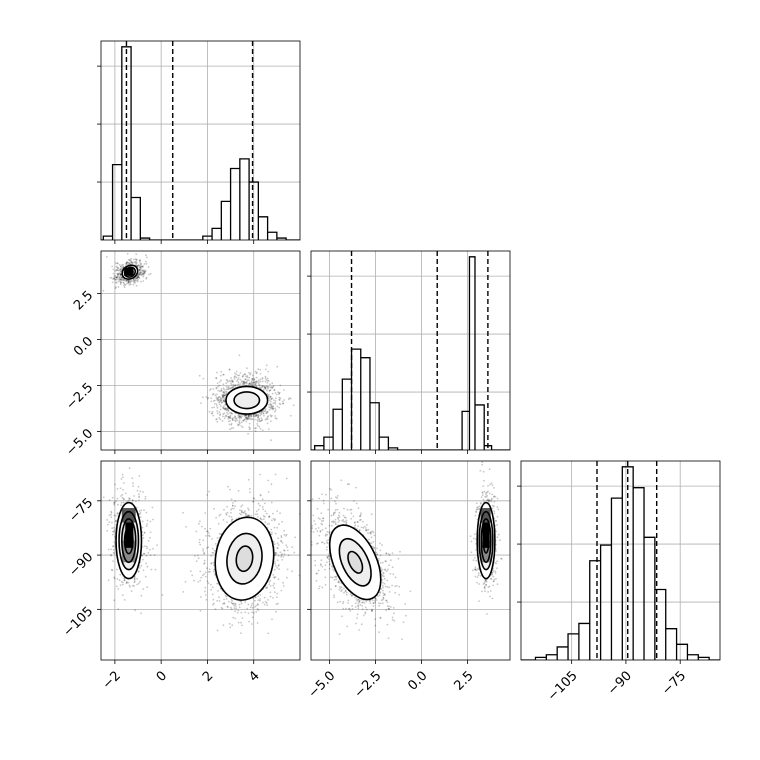 This screenshot has width=760, height=760. What do you see at coordinates (244, 559) in the screenshot?
I see `contour-line` at bounding box center [244, 559].